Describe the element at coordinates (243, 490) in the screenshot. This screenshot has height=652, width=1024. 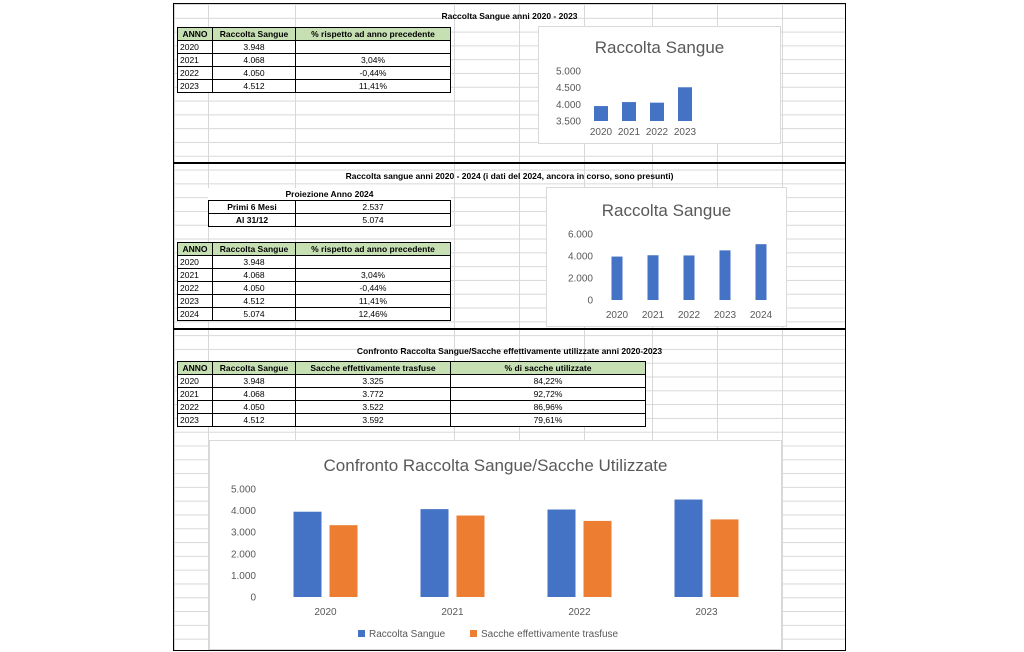
I see `y-tick-label: 5.000` at that location.